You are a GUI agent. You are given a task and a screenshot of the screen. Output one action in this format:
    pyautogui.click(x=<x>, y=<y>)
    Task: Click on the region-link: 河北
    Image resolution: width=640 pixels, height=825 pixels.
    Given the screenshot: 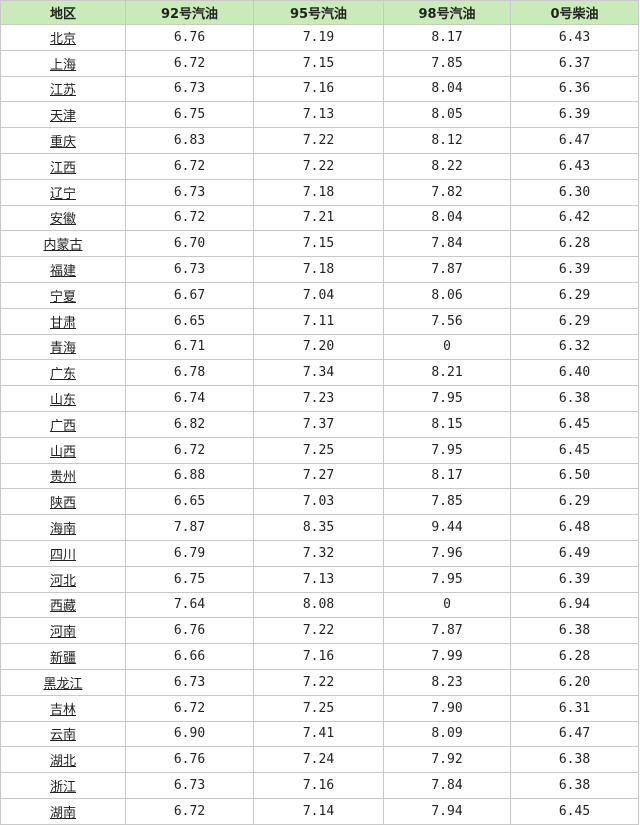 What is the action you would take?
    pyautogui.click(x=62, y=581)
    